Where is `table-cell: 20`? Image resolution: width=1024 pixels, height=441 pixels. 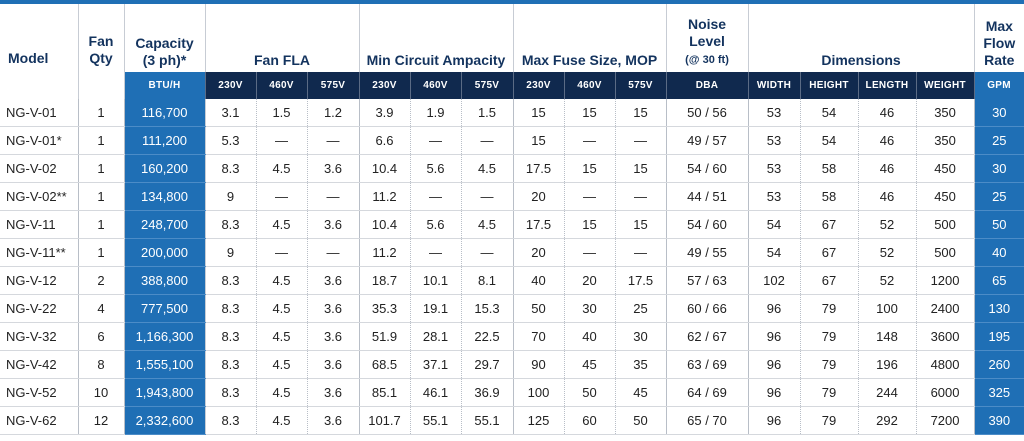 table-cell: 20 is located at coordinates (590, 280).